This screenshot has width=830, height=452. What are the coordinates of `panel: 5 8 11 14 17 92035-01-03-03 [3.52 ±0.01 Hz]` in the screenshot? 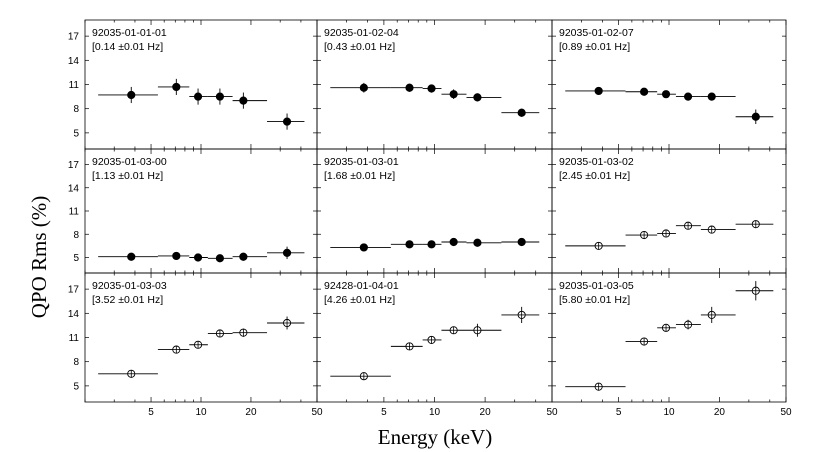 It's located at (193, 337).